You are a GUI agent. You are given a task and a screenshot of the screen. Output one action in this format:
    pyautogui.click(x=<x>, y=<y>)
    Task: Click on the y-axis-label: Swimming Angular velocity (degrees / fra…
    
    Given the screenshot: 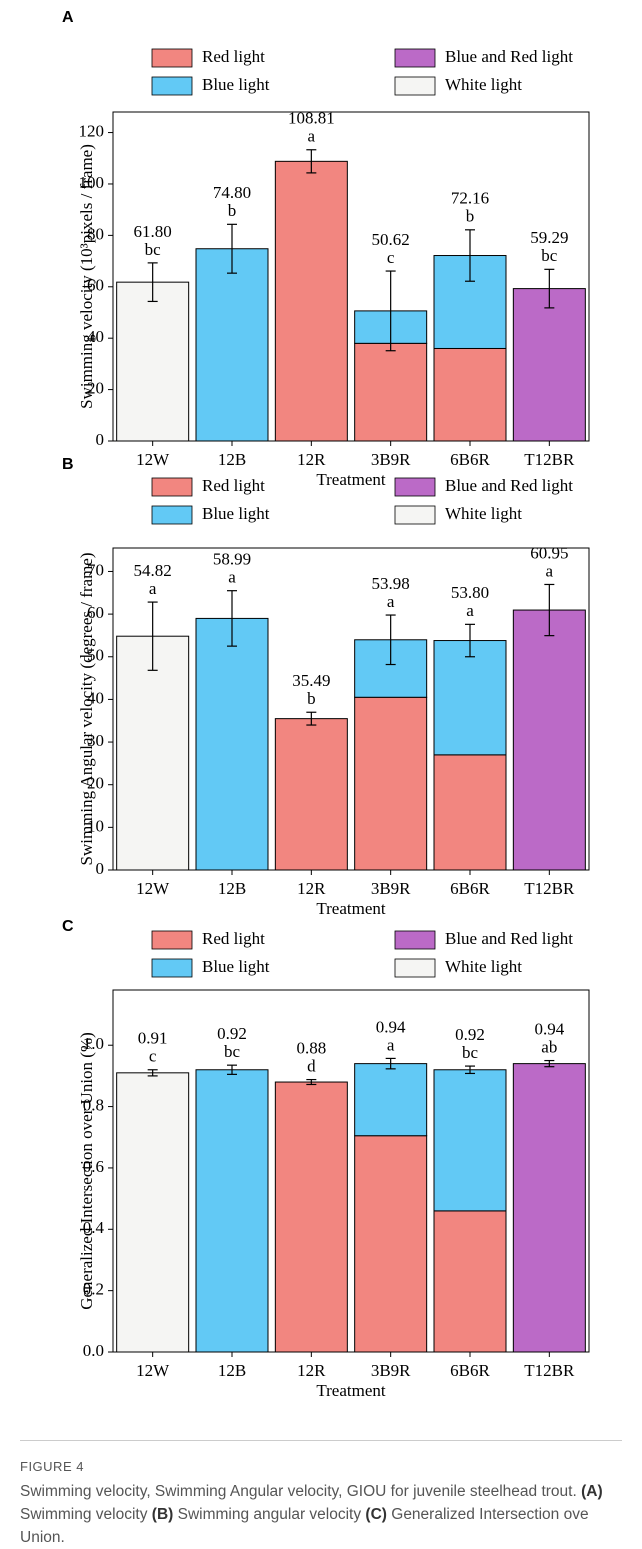 What is the action you would take?
    pyautogui.click(x=86, y=709)
    